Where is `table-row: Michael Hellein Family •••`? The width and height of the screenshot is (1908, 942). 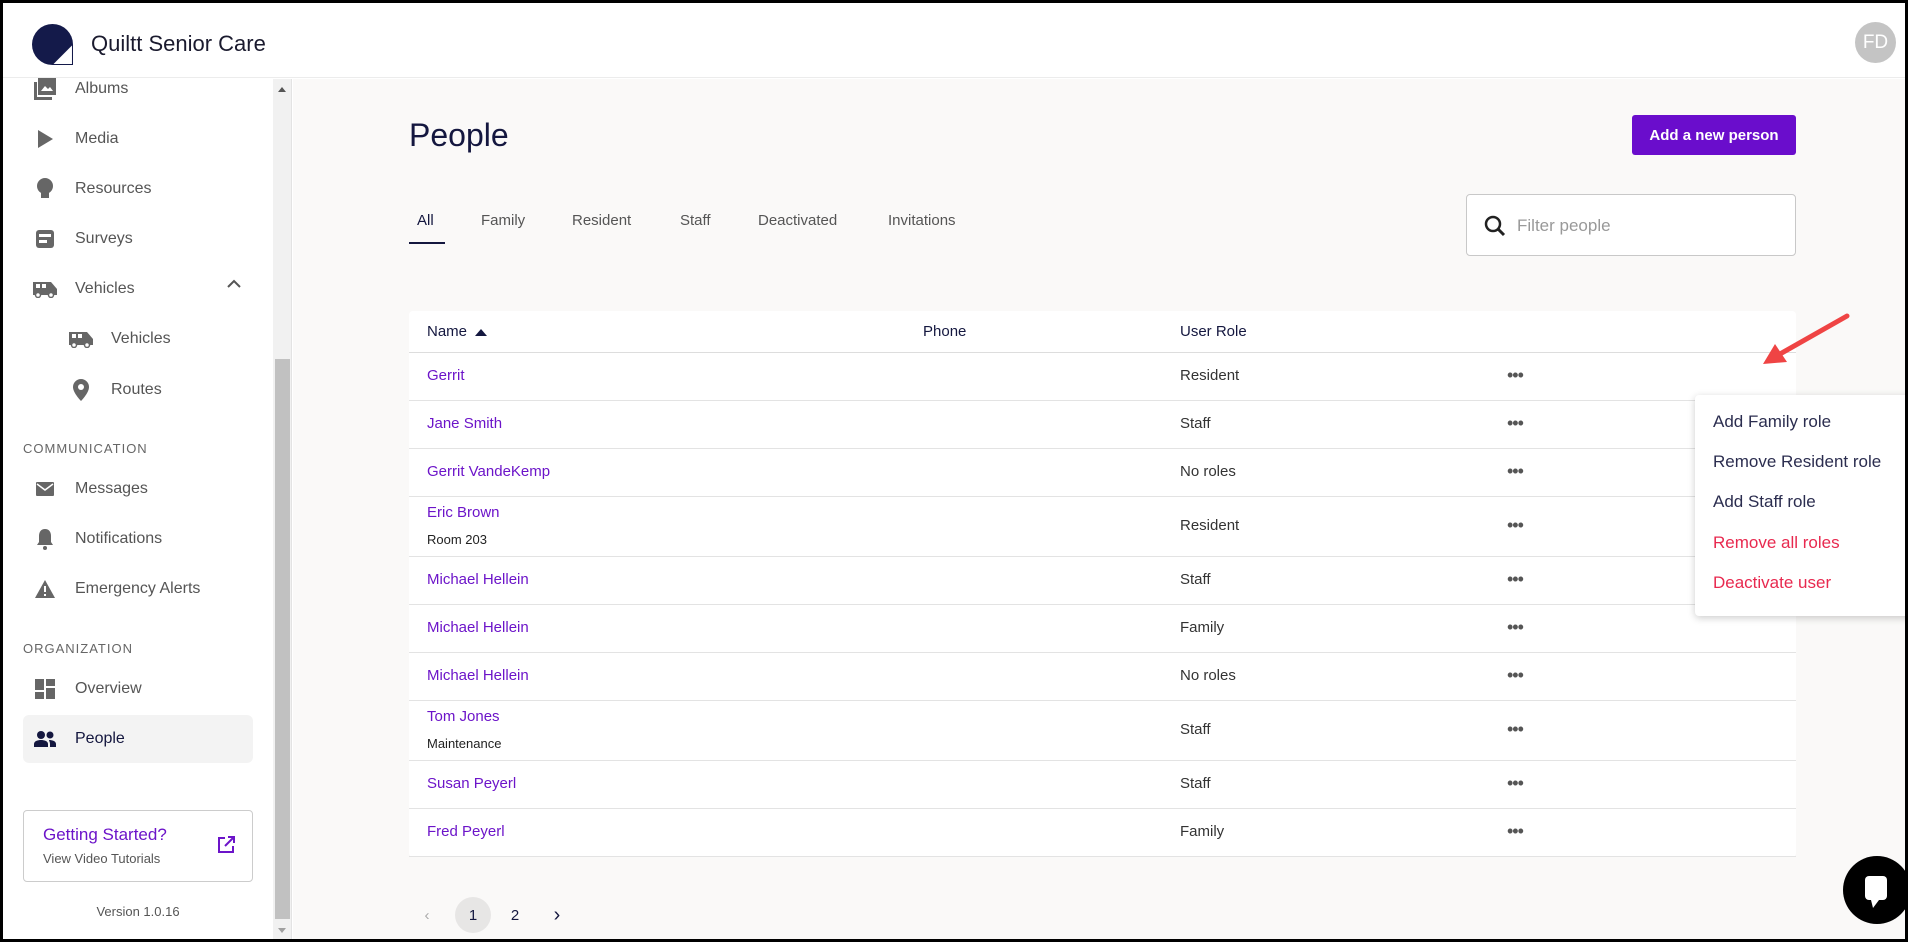
table-row: Michael Hellein Family ••• is located at coordinates (1102, 629).